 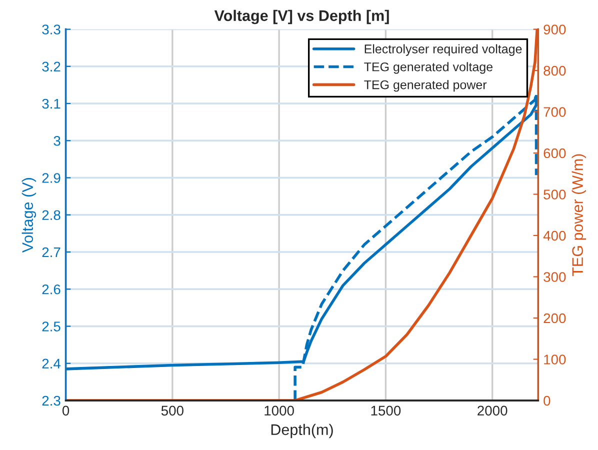 I want to click on y-tick-label: 2.6, so click(x=51, y=289).